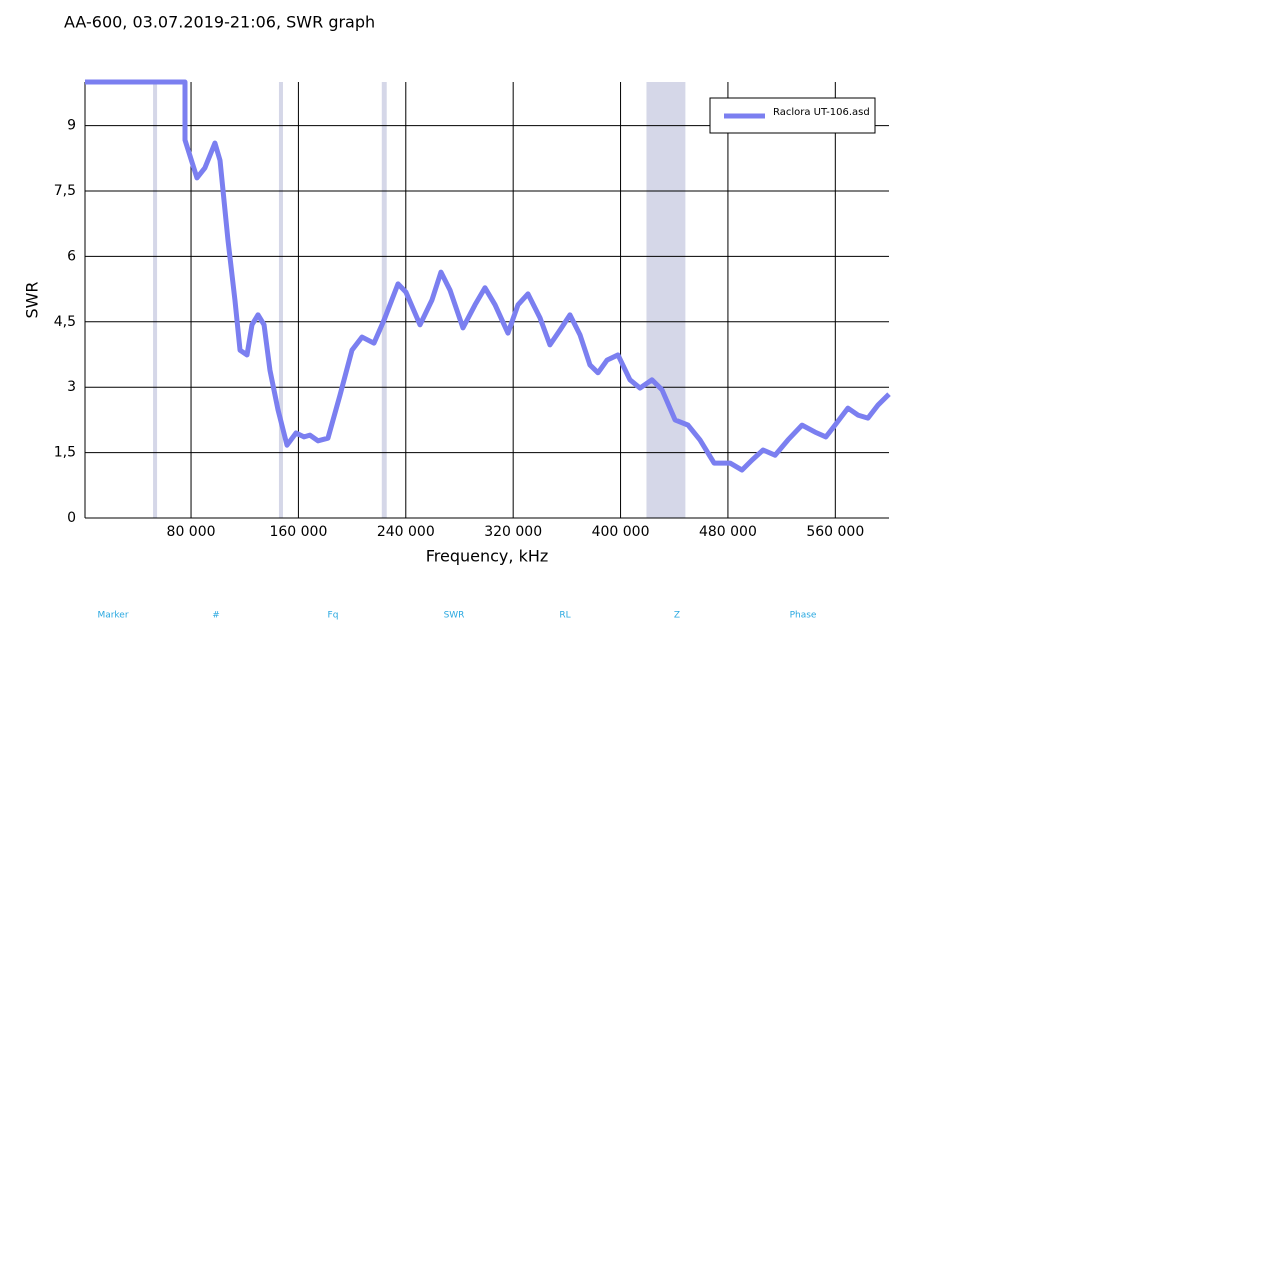 Image resolution: width=1280 pixels, height=1284 pixels. What do you see at coordinates (406, 532) in the screenshot?
I see `x-tick-label: 240 000` at bounding box center [406, 532].